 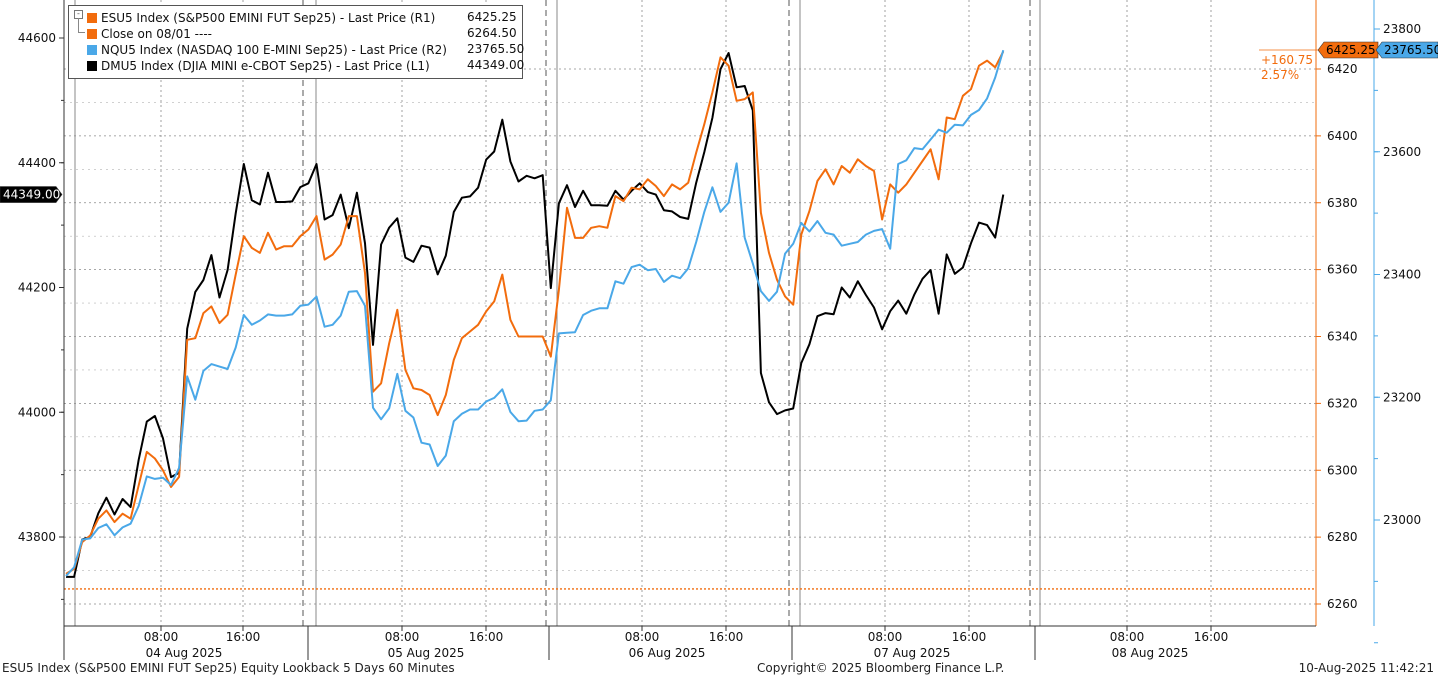 I want to click on r2-last-value-bg, so click(x=1406, y=50).